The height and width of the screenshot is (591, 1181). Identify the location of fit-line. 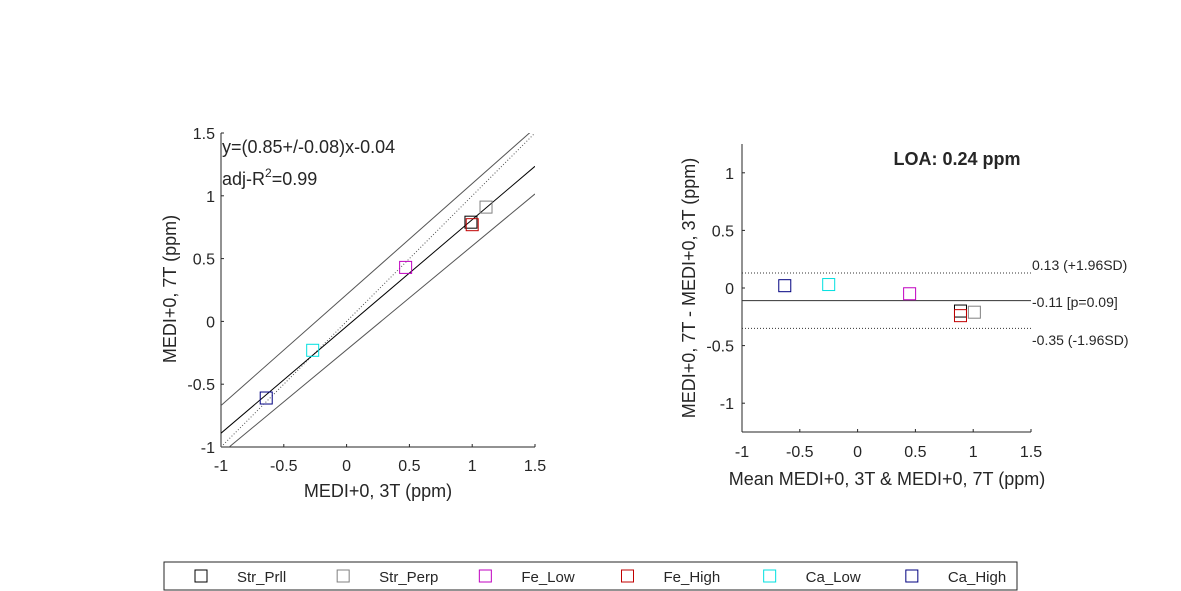
(378, 299).